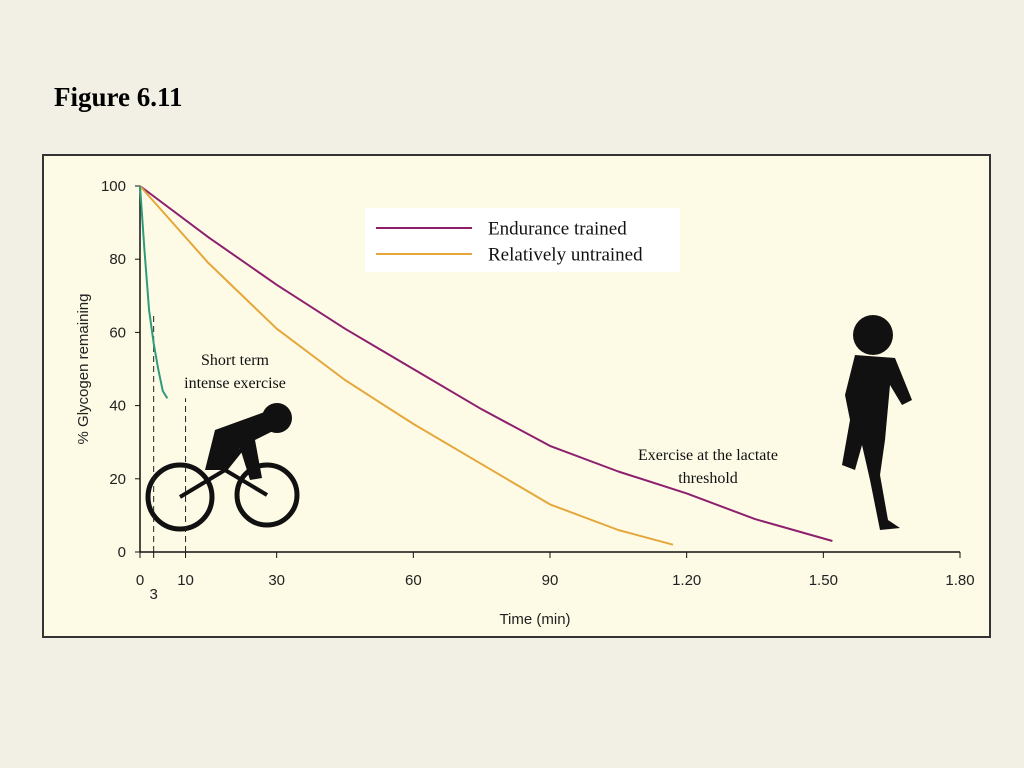 Image resolution: width=1024 pixels, height=768 pixels. What do you see at coordinates (413, 580) in the screenshot?
I see `x-tick-label: 60` at bounding box center [413, 580].